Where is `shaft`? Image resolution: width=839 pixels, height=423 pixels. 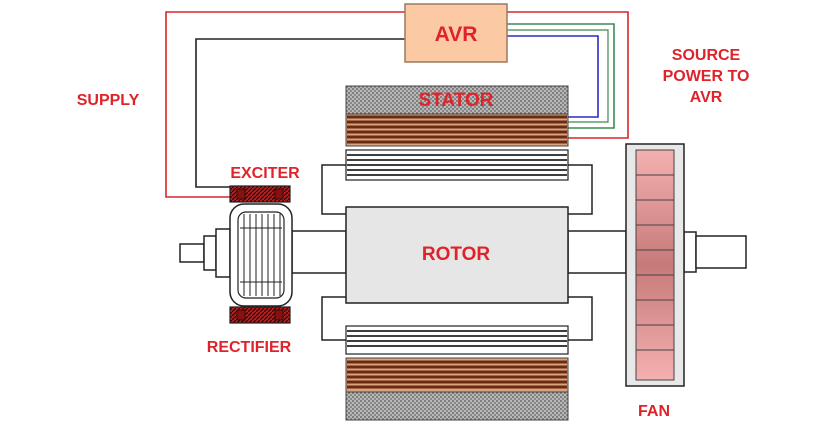
shaft is located at coordinates (463, 253).